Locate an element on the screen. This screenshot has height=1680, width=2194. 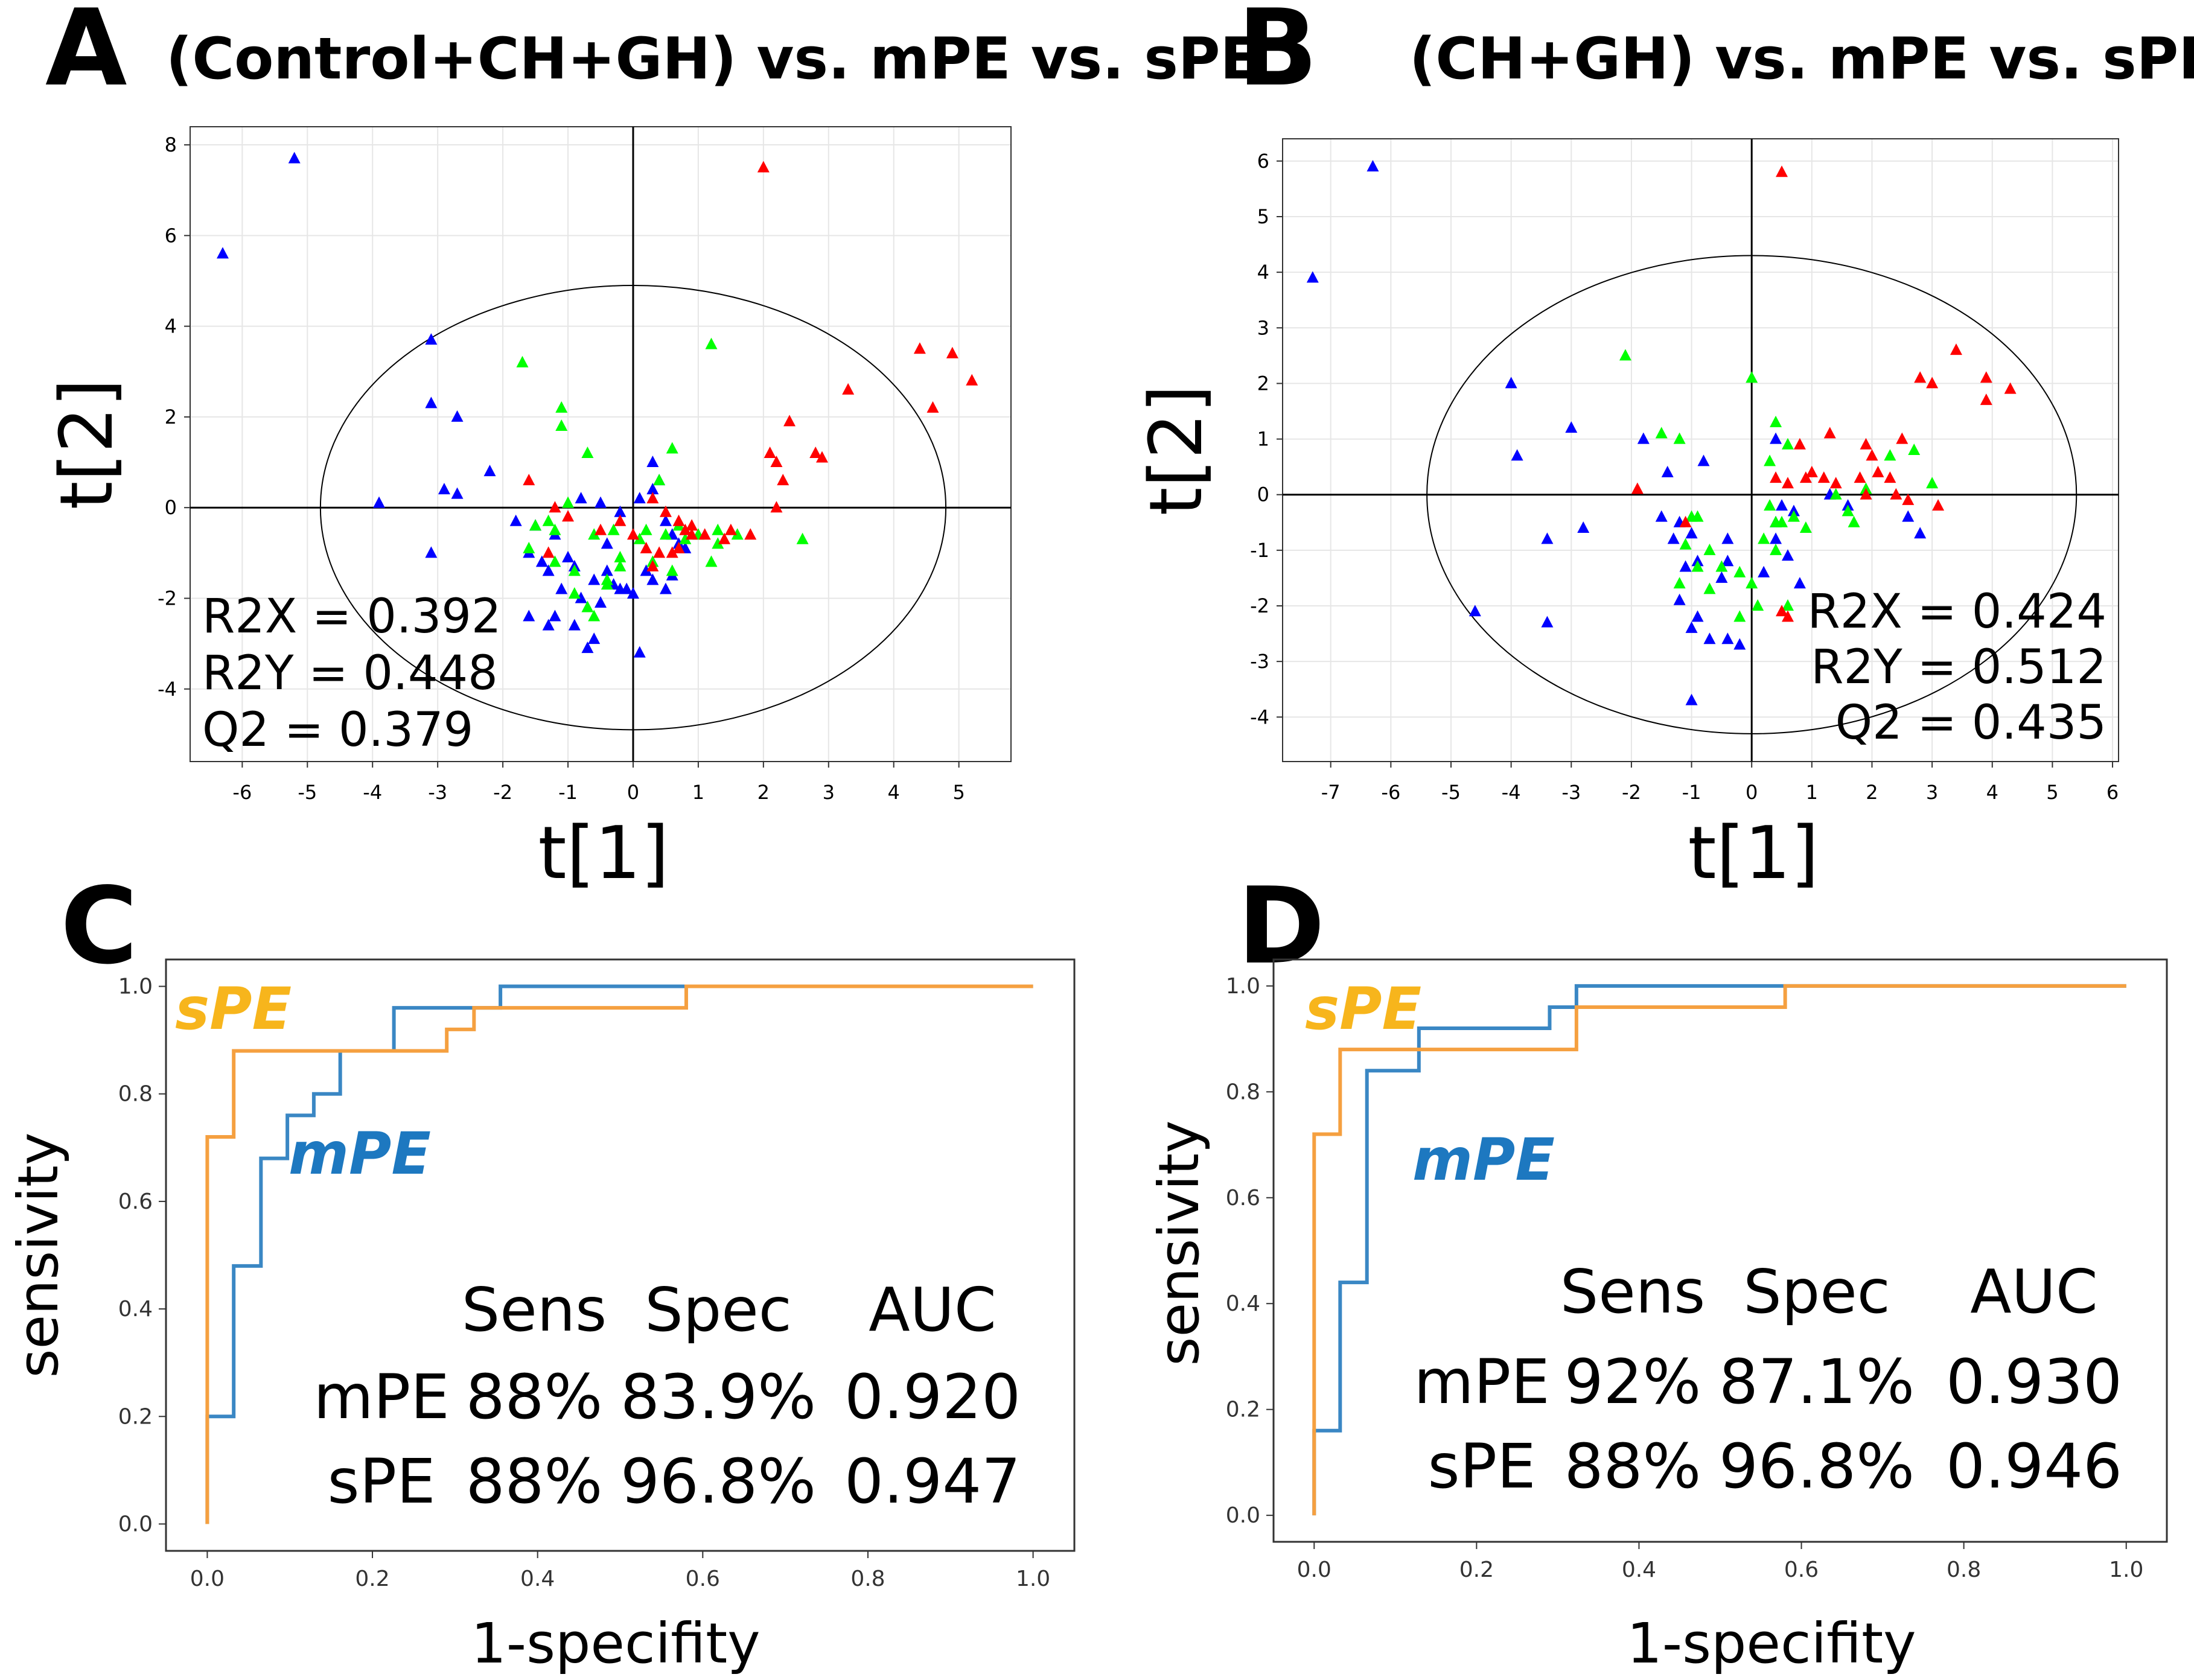
stats-header-auc: AUC is located at coordinates (2034, 1292).